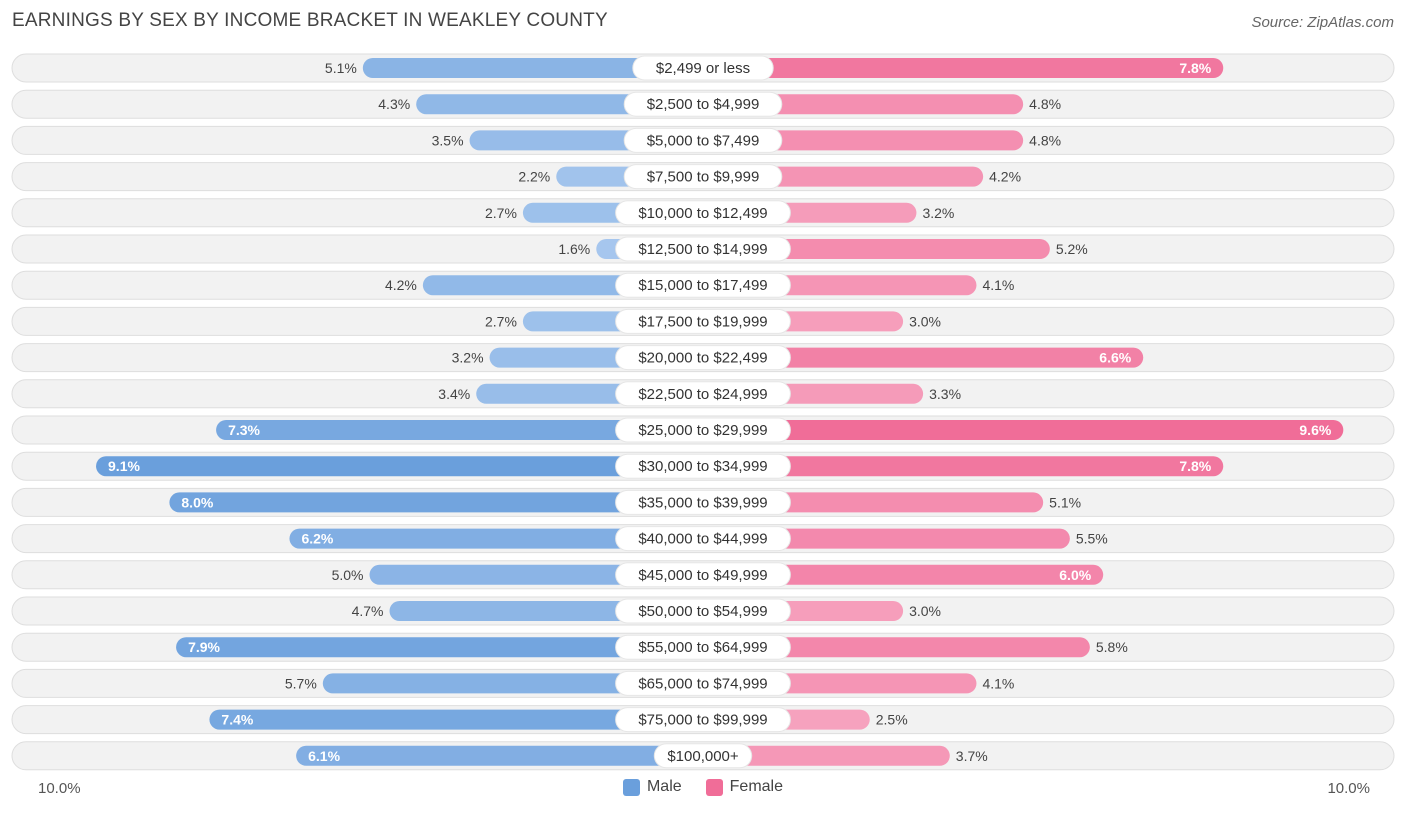 This screenshot has width=1406, height=813. I want to click on bar-row: 5.7% 4.1% $65,000 to $74,999, so click(703, 683).